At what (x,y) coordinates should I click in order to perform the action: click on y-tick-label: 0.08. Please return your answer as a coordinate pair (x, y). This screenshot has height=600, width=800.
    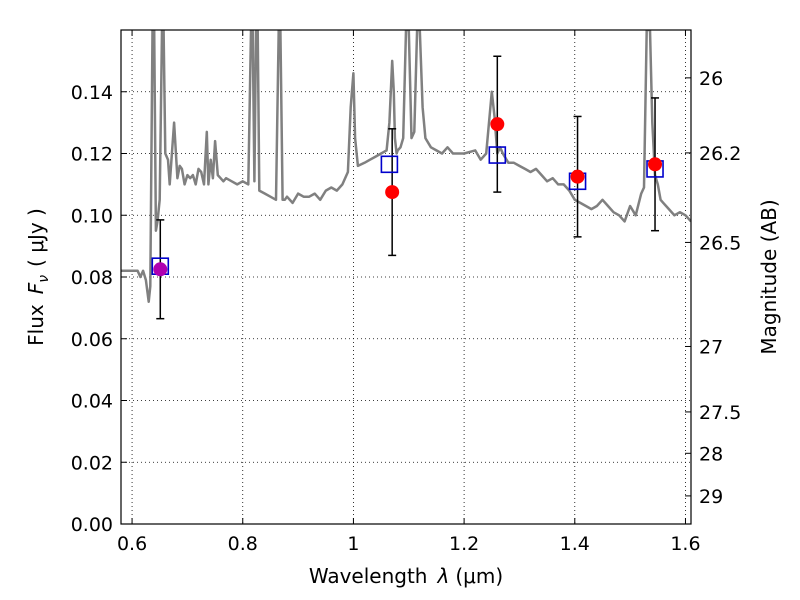
    Looking at the image, I should click on (92, 278).